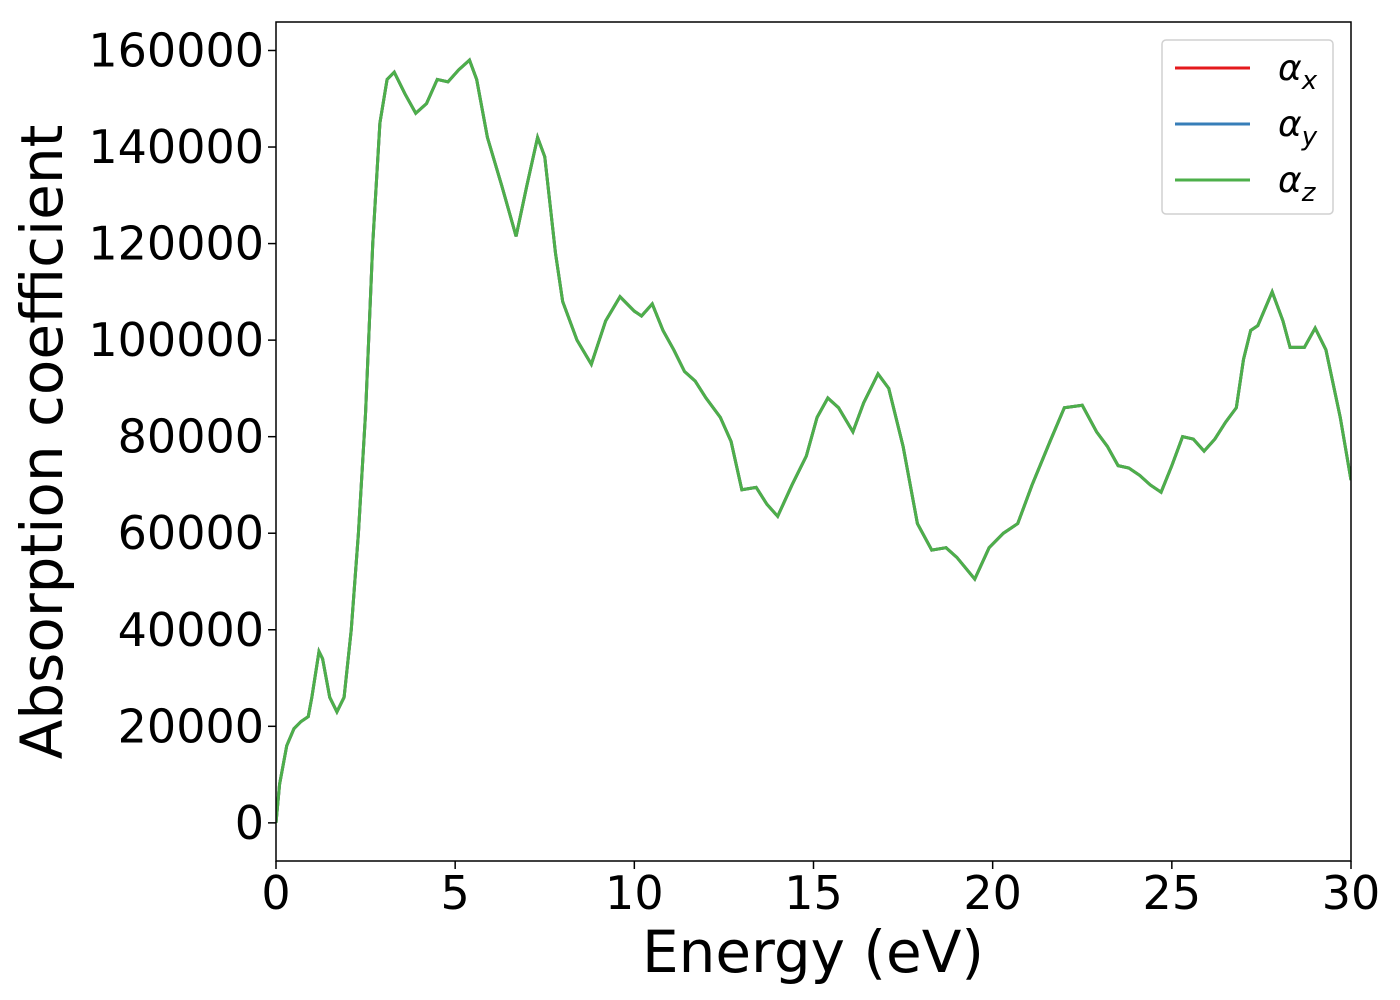 The width and height of the screenshot is (1400, 1000). I want to click on y-tick-label: 140000, so click(176, 147).